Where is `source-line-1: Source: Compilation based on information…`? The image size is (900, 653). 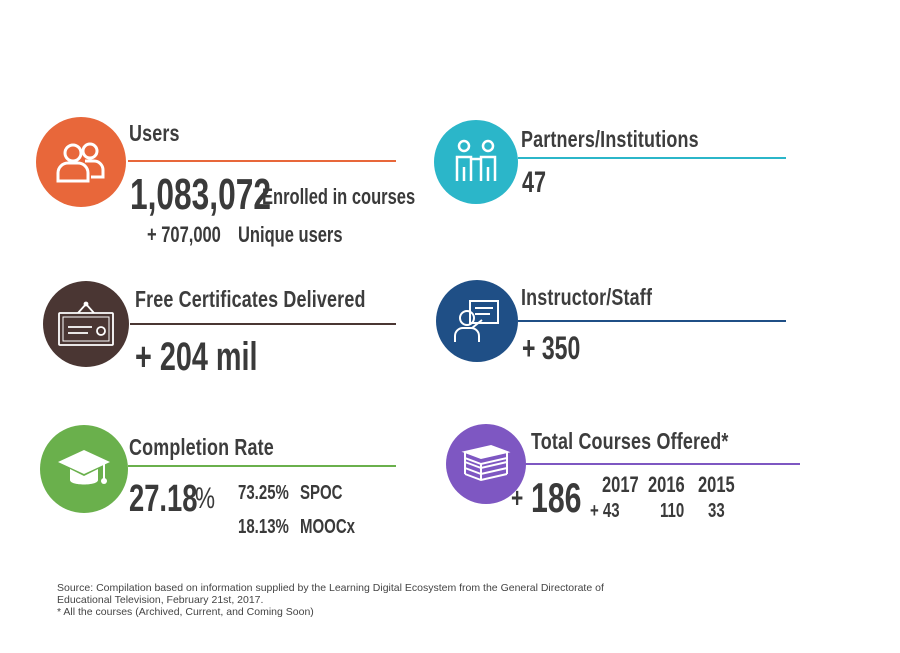
source-line-1: Source: Compilation based on information… is located at coordinates (330, 588).